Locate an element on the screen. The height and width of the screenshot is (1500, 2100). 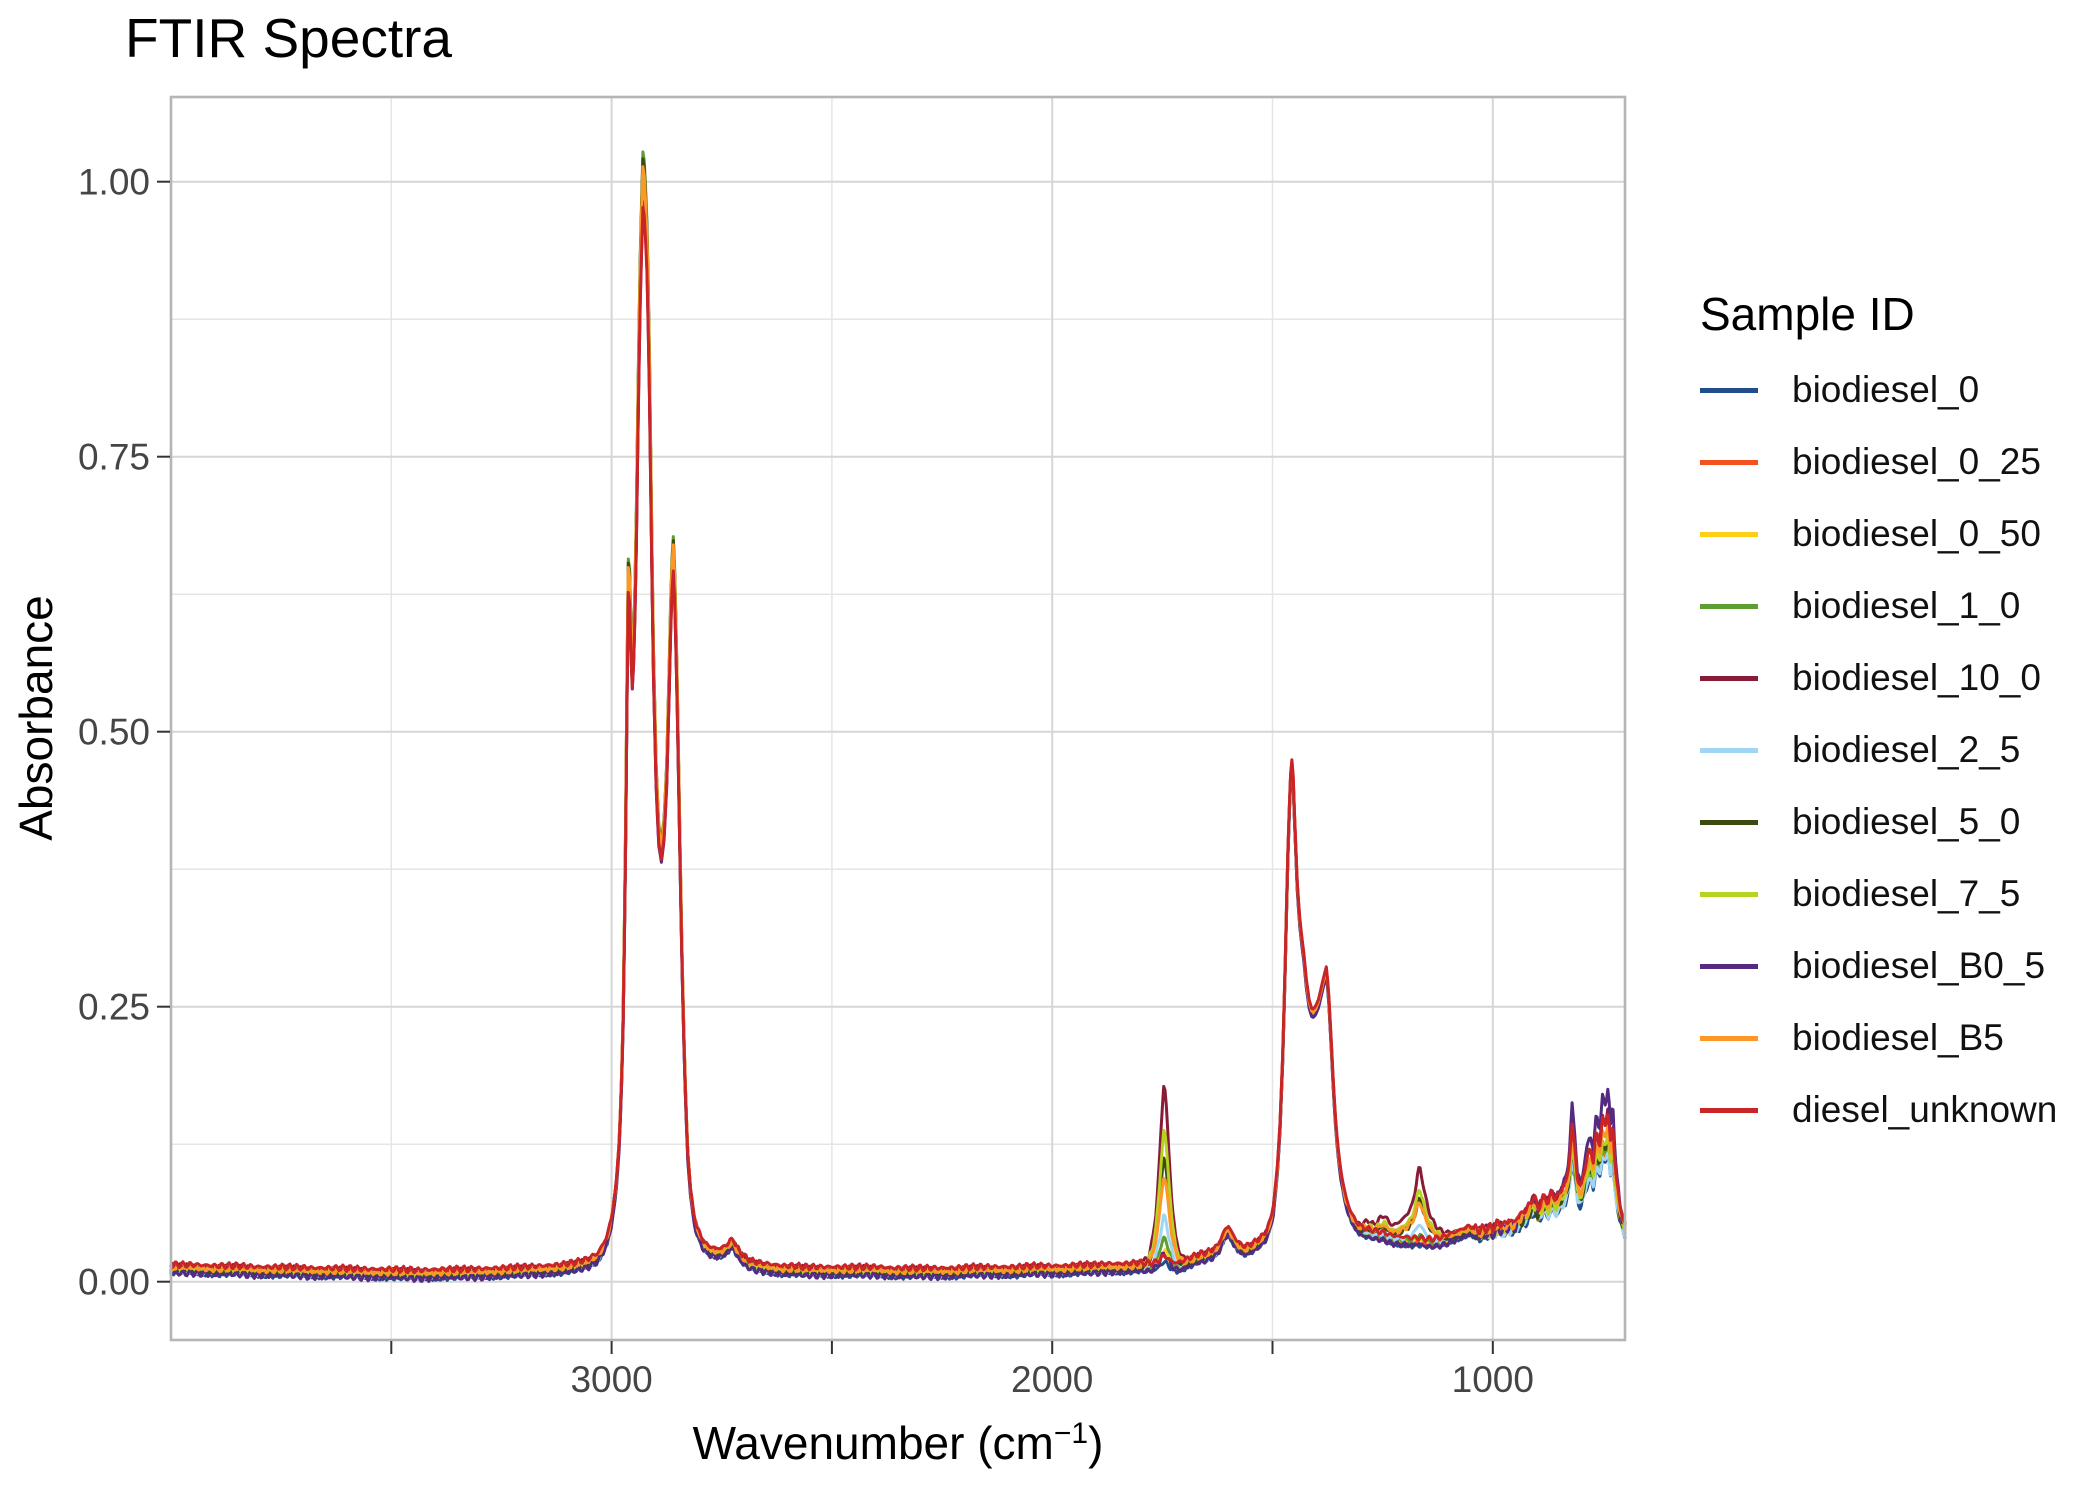
y-tick-label: 0.50 is located at coordinates (114, 732).